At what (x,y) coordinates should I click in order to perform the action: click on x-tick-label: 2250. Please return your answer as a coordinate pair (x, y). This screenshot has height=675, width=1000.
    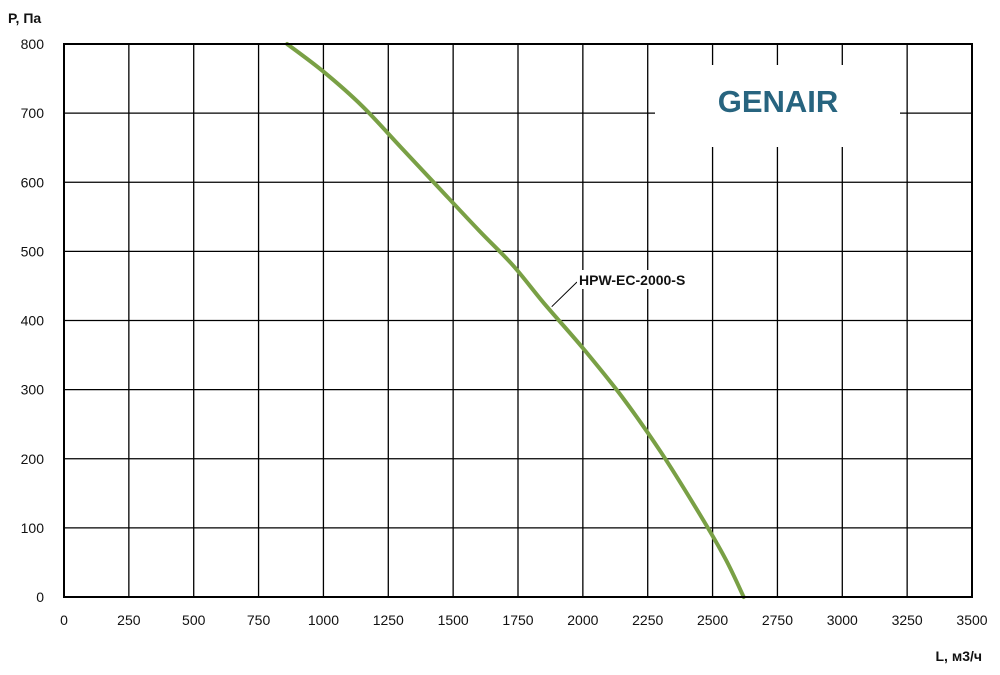
    Looking at the image, I should click on (647, 620).